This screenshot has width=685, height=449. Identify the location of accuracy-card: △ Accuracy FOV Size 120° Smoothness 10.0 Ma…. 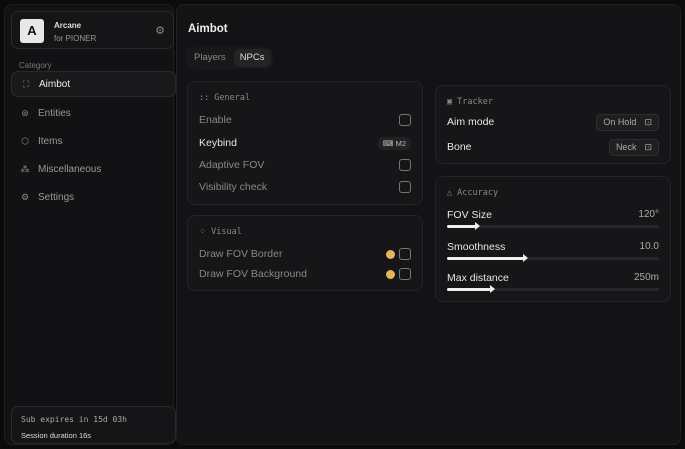
(553, 239).